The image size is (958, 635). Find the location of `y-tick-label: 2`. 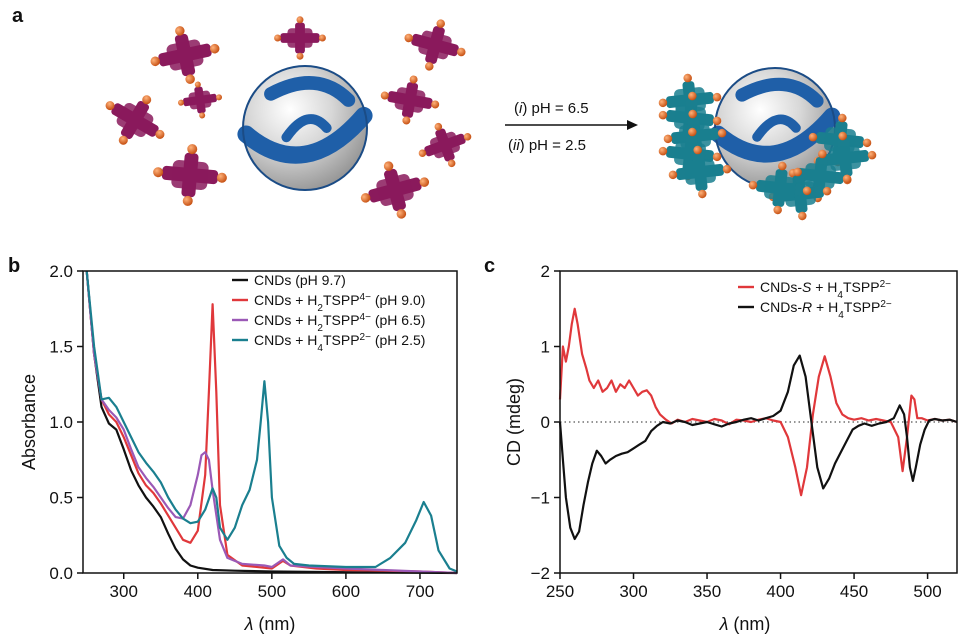

y-tick-label: 2 is located at coordinates (545, 271).